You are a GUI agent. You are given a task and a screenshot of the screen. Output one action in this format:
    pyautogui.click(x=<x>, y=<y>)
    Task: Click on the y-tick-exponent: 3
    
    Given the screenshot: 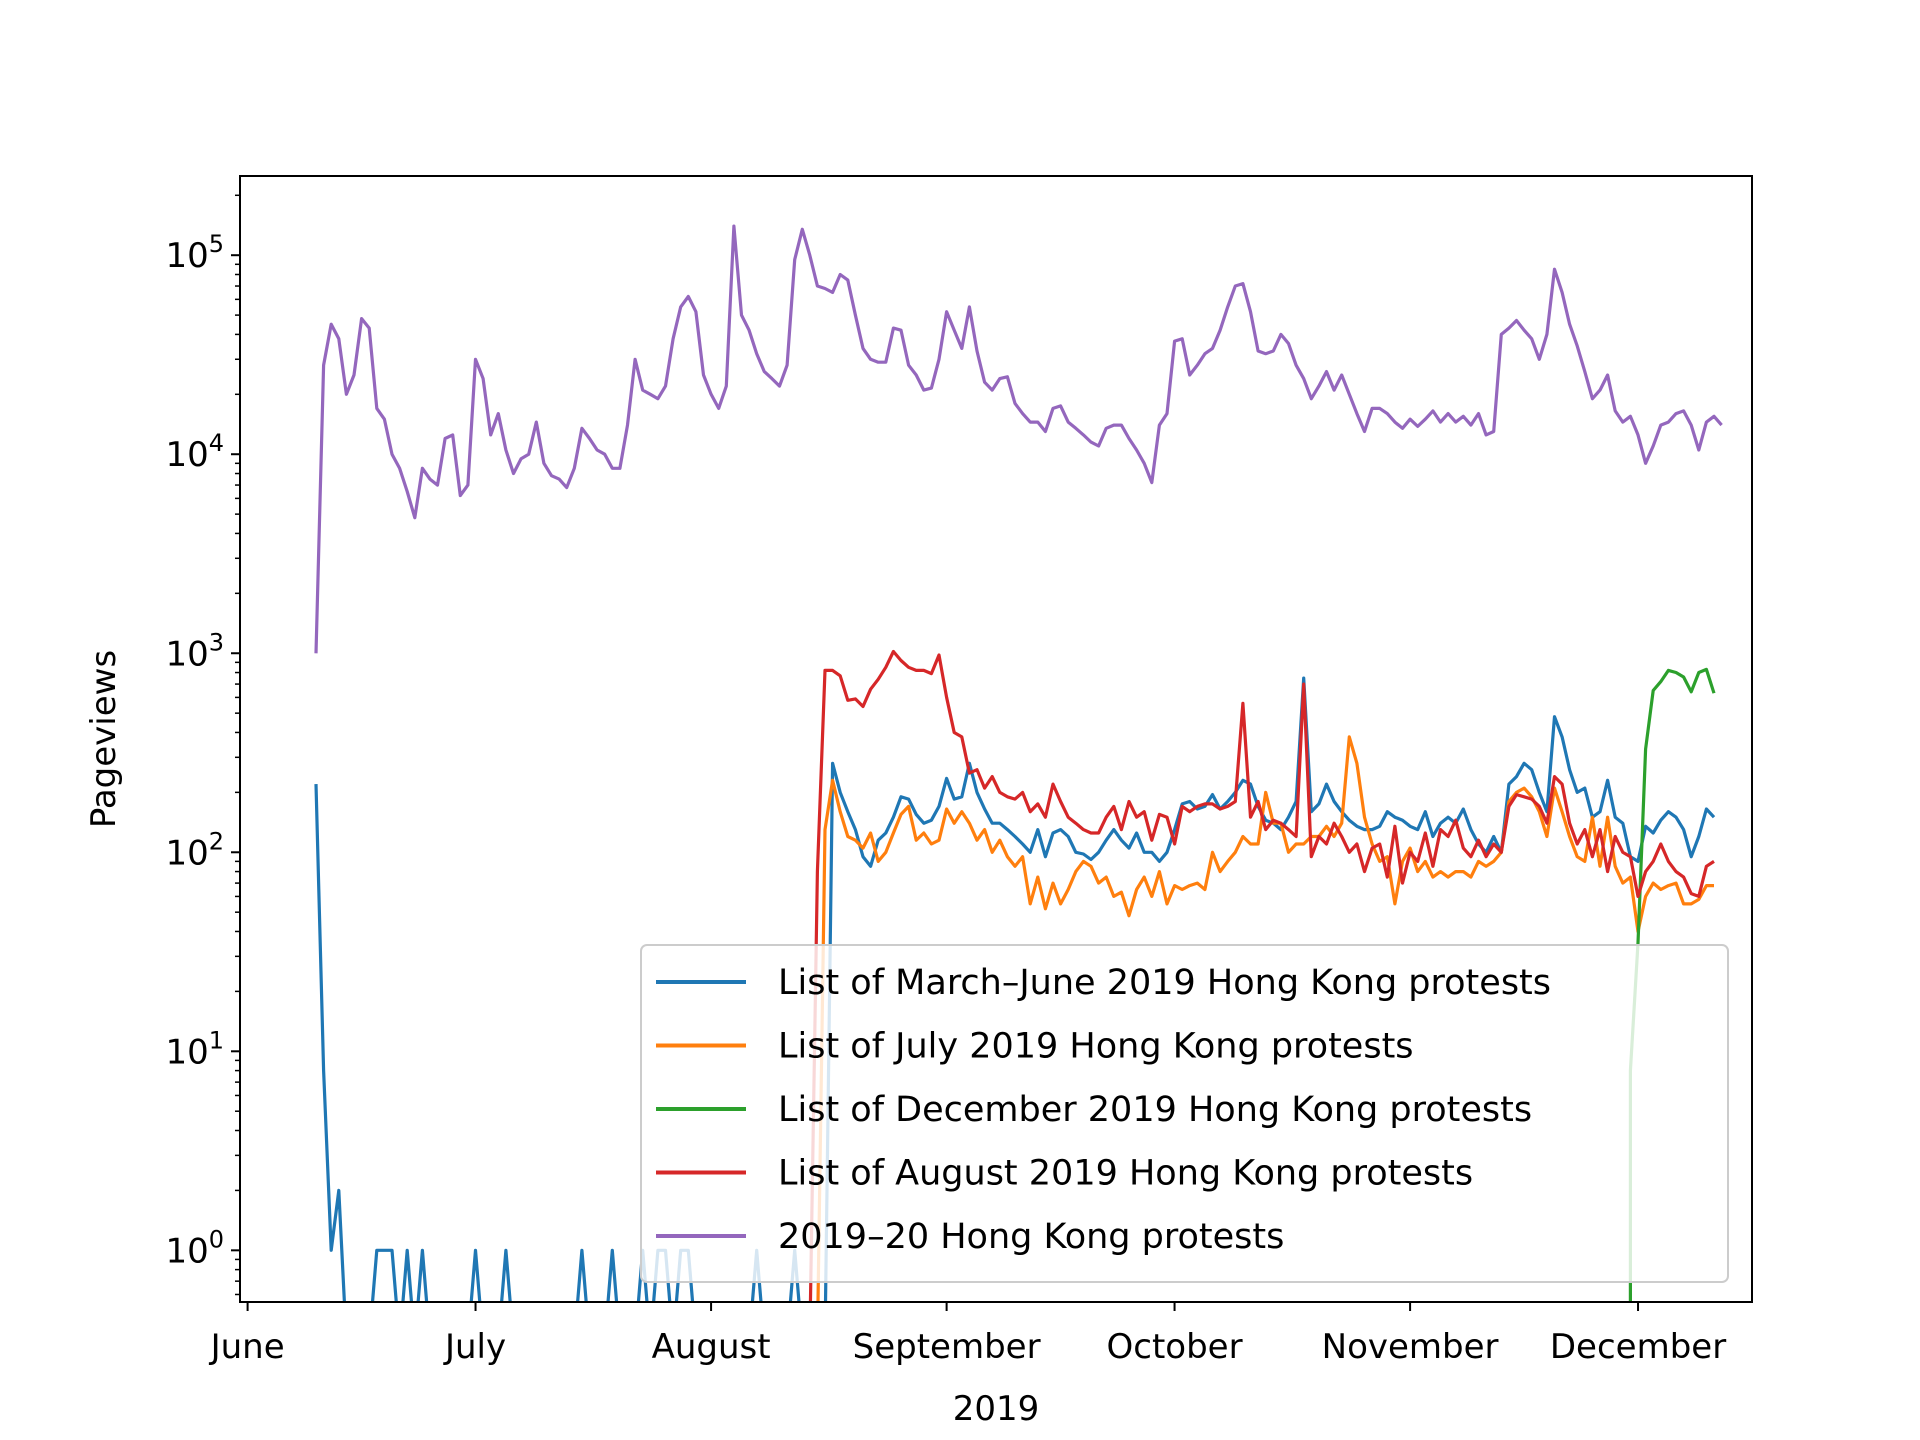 What is the action you would take?
    pyautogui.click(x=216, y=642)
    